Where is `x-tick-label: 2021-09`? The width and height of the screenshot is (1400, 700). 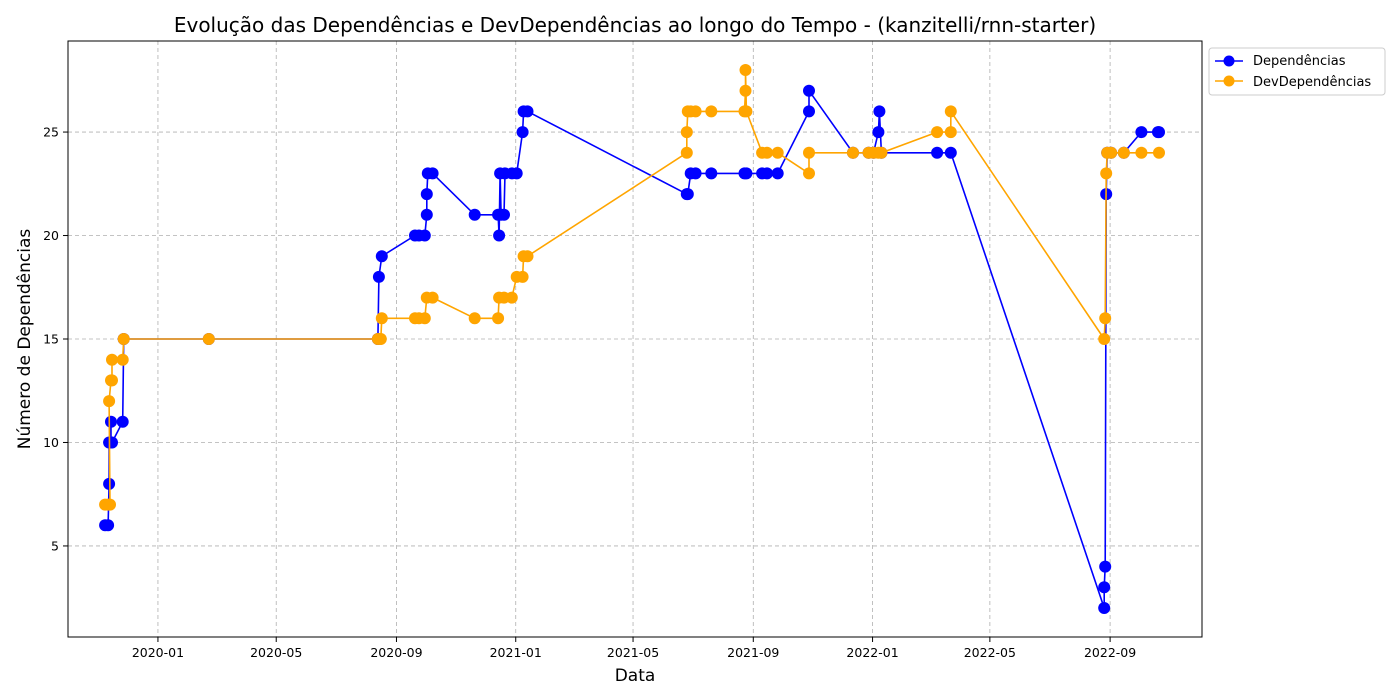
x-tick-label: 2021-09 is located at coordinates (753, 652).